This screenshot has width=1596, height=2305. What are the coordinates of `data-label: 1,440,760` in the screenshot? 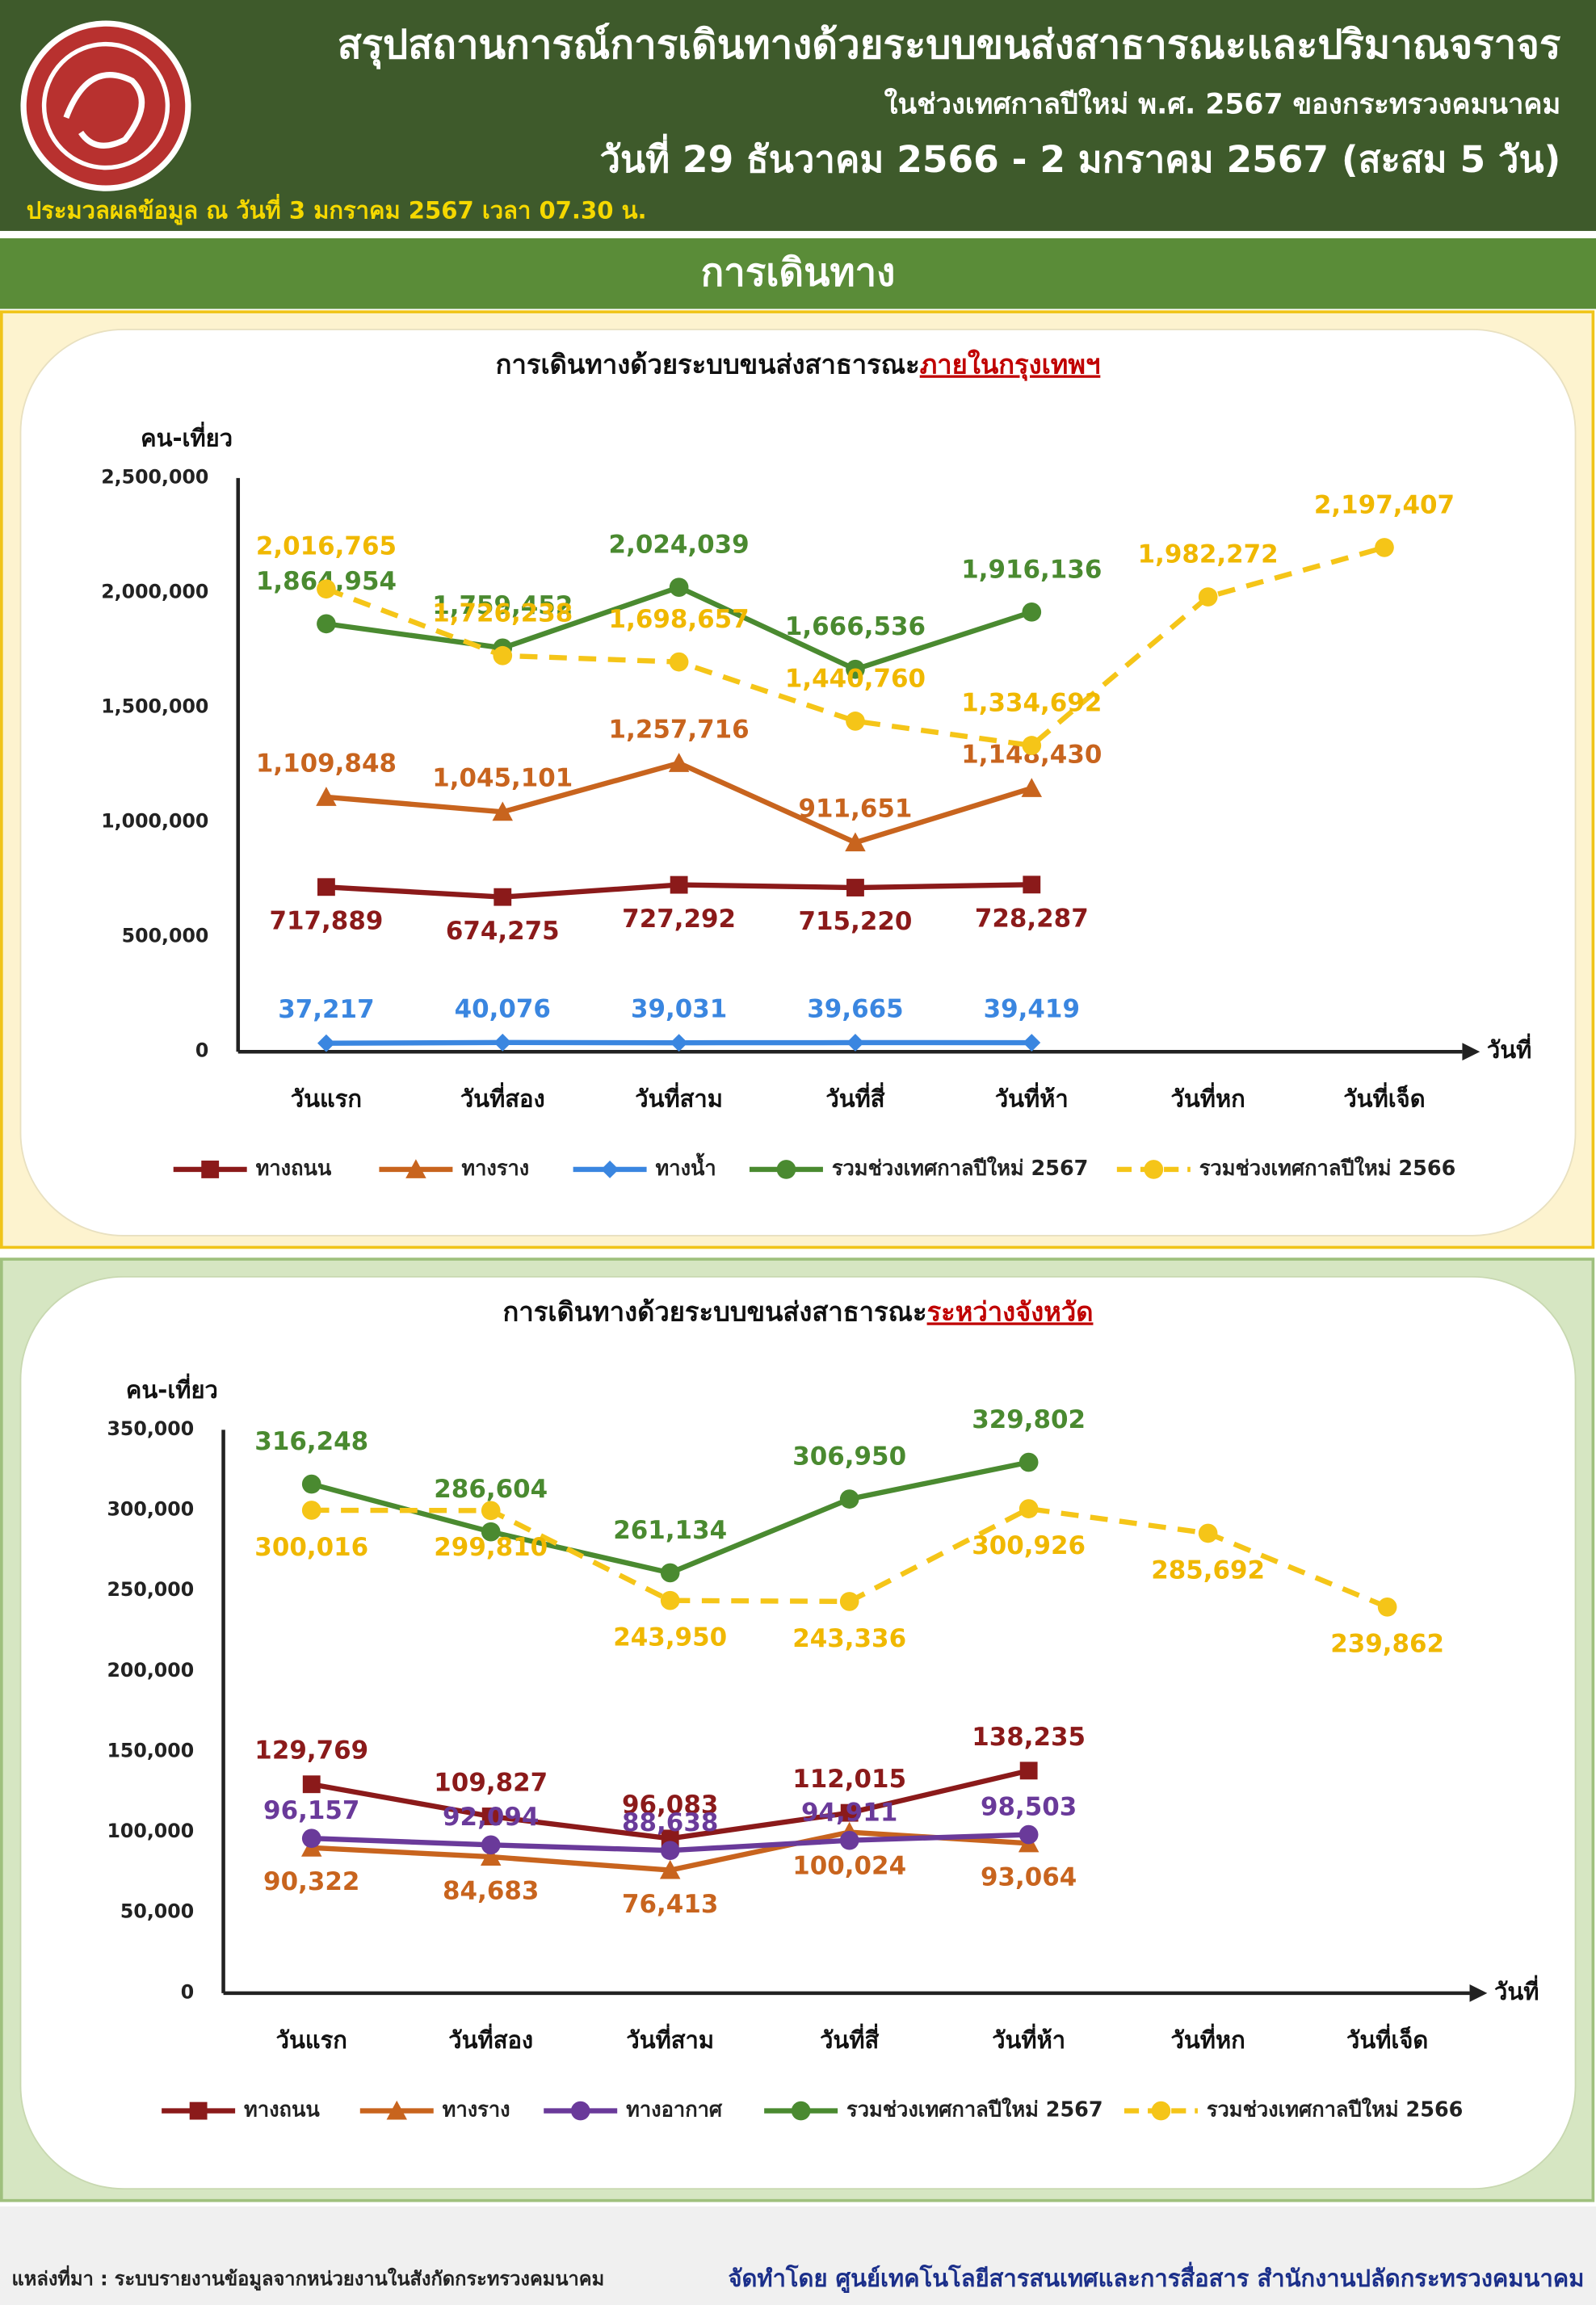 It's located at (855, 678).